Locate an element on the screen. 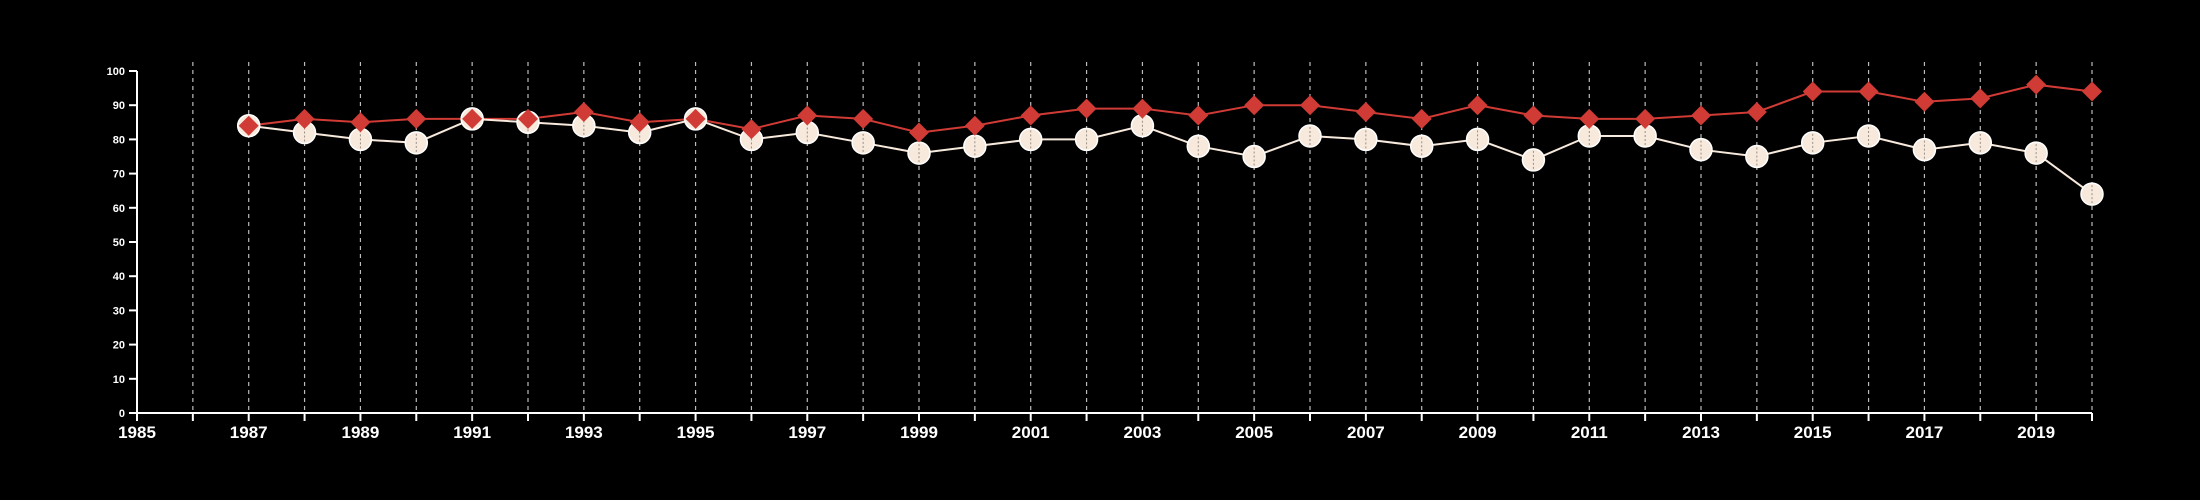 The height and width of the screenshot is (500, 2200). x-tick-label: 1997 is located at coordinates (807, 432).